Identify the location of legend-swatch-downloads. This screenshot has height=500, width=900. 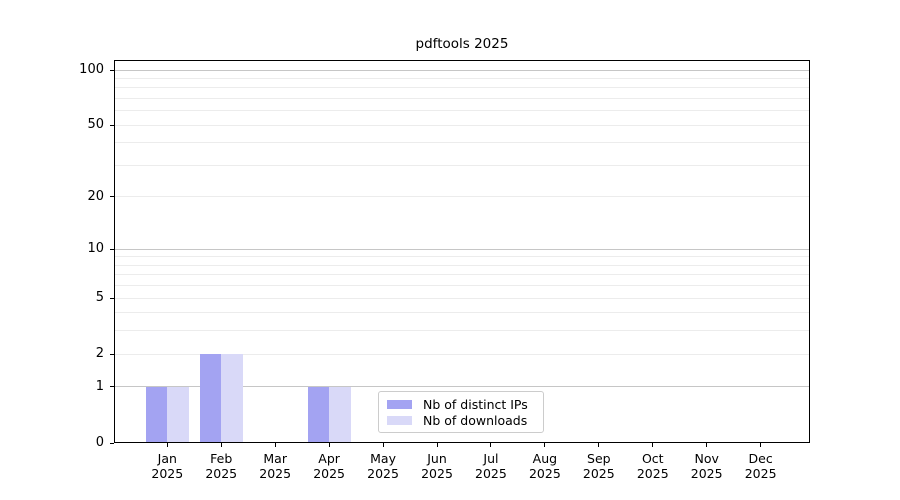
(399, 420).